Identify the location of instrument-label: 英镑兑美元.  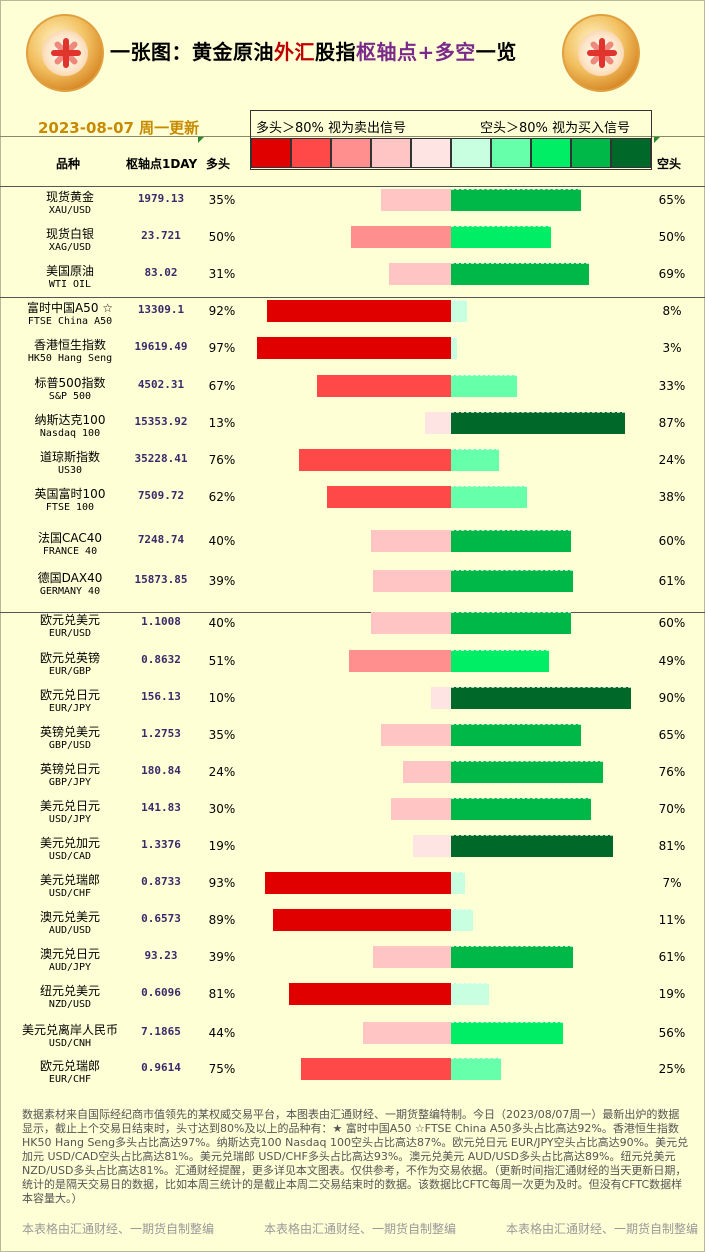
(69, 732).